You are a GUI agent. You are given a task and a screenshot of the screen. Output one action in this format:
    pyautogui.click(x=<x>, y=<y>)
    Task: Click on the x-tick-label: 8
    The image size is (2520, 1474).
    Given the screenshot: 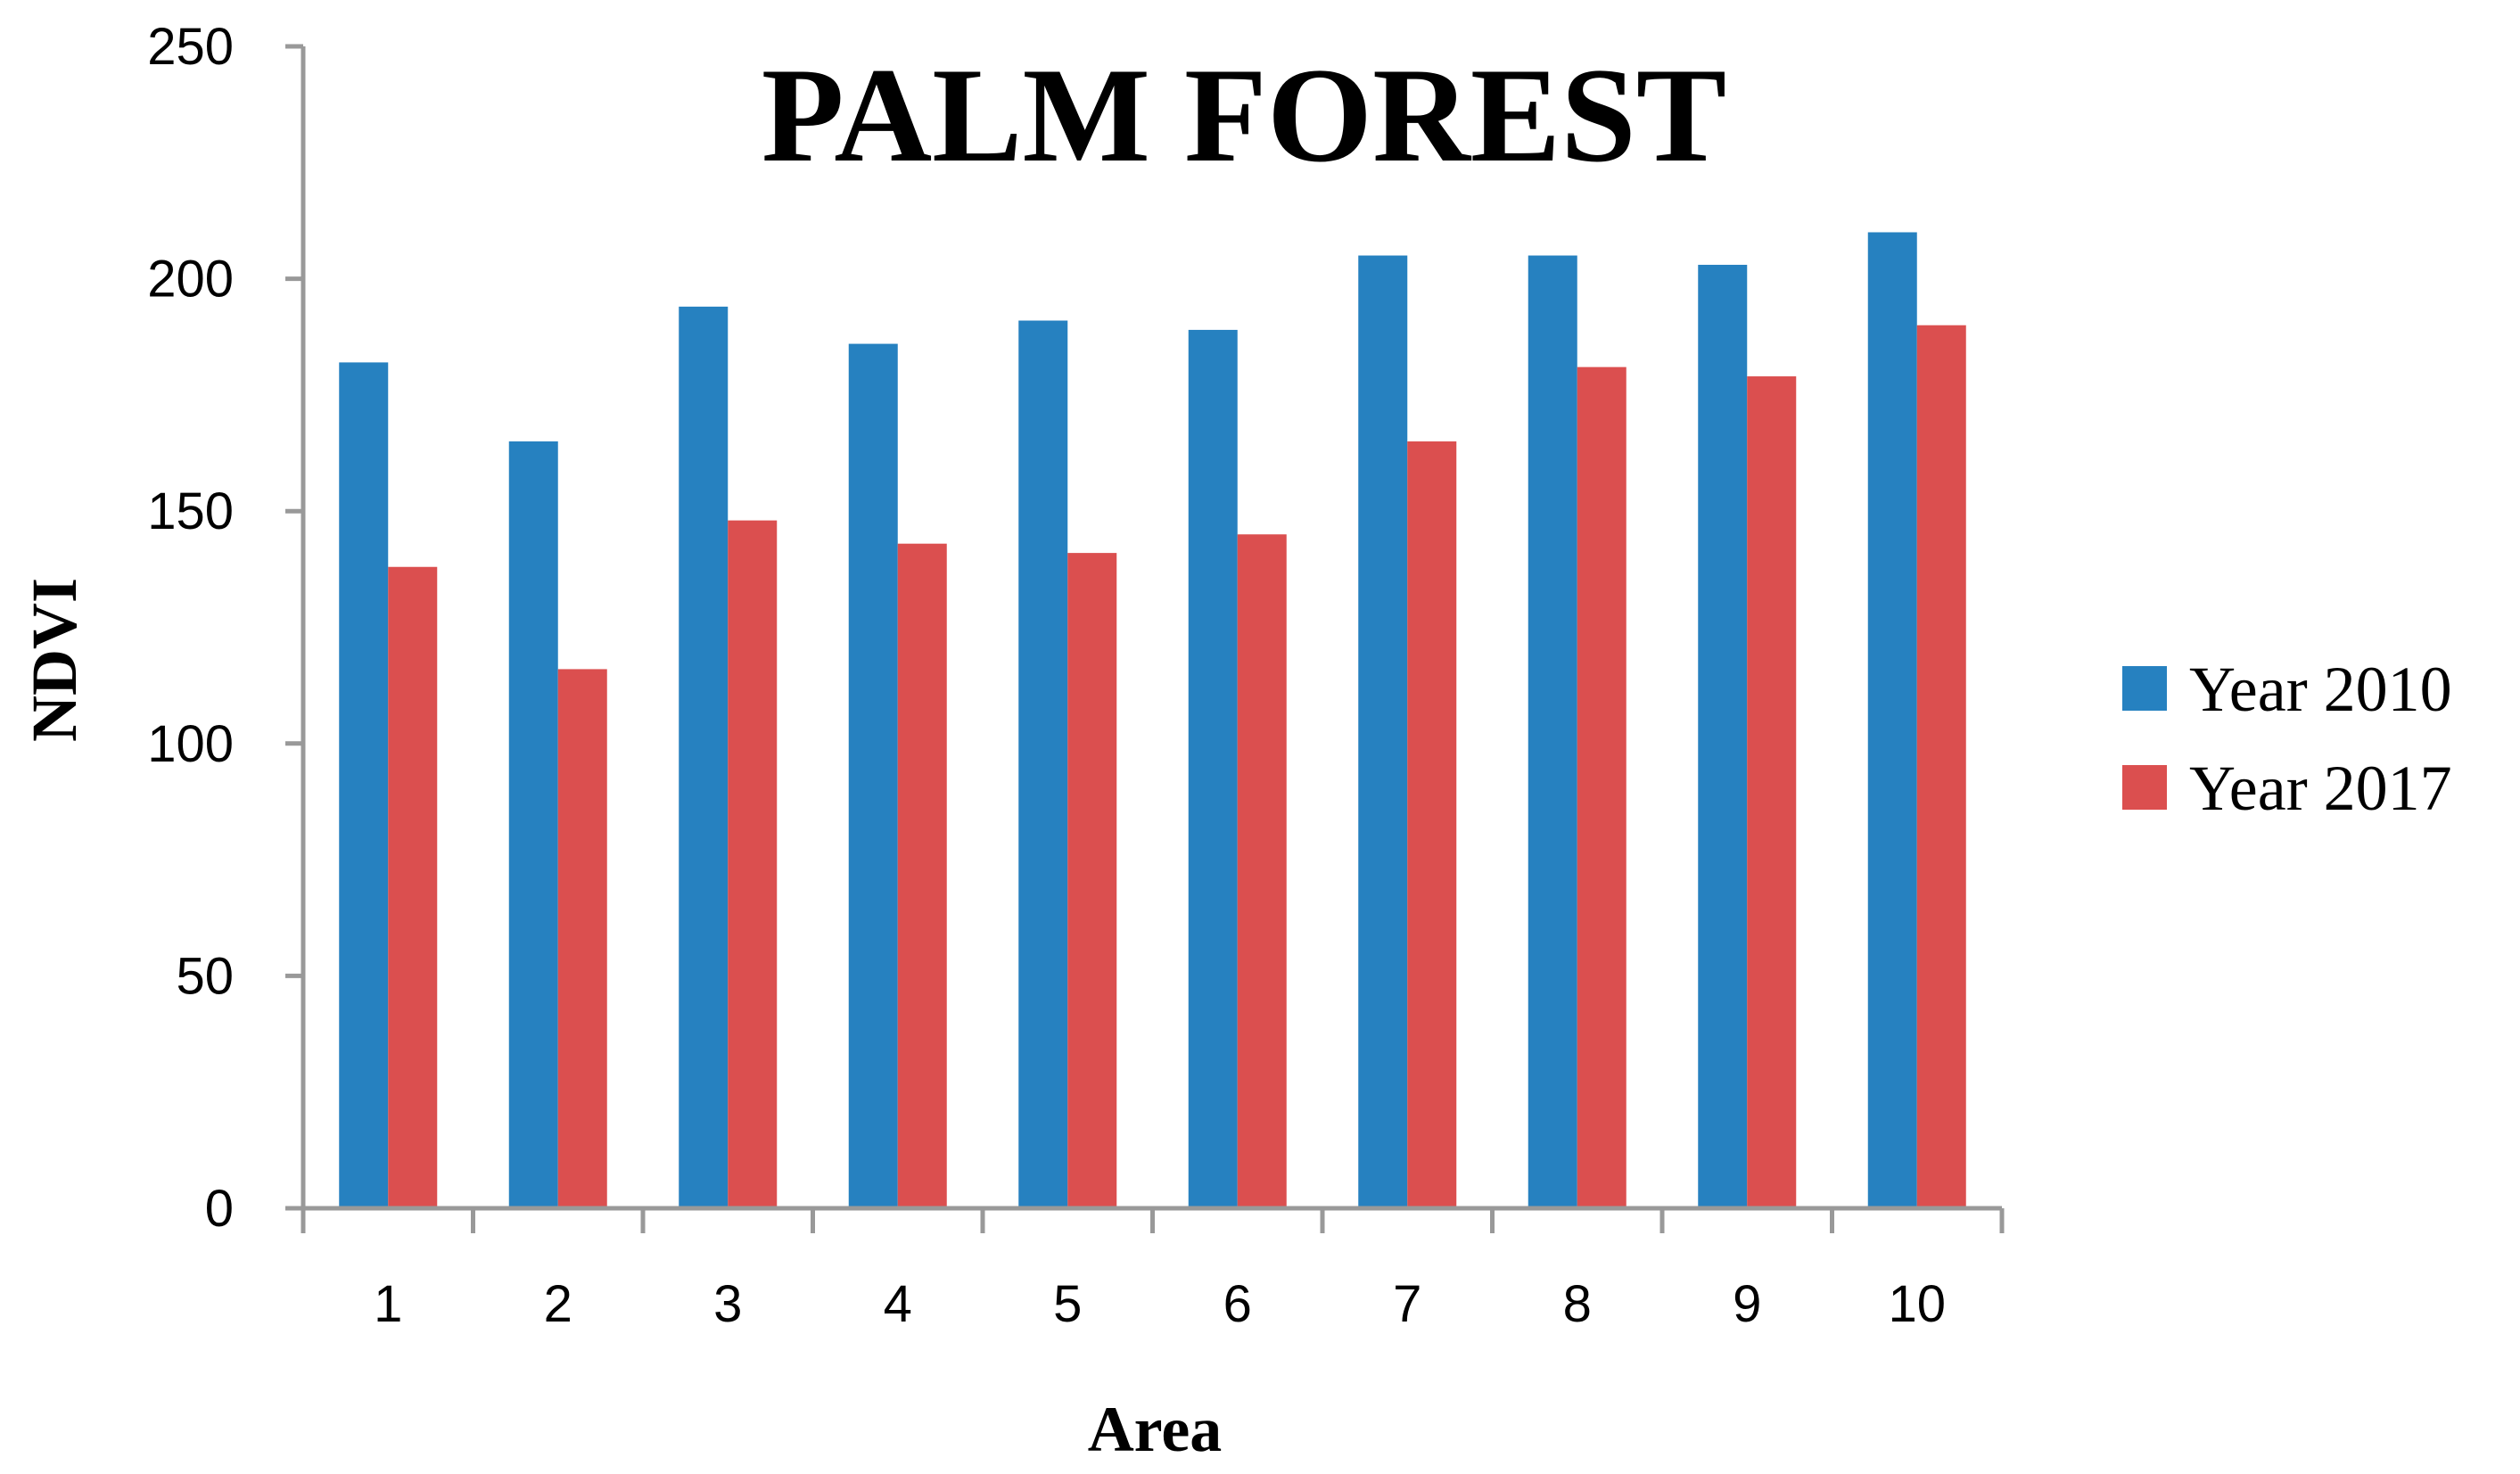 What is the action you would take?
    pyautogui.click(x=1578, y=1304)
    